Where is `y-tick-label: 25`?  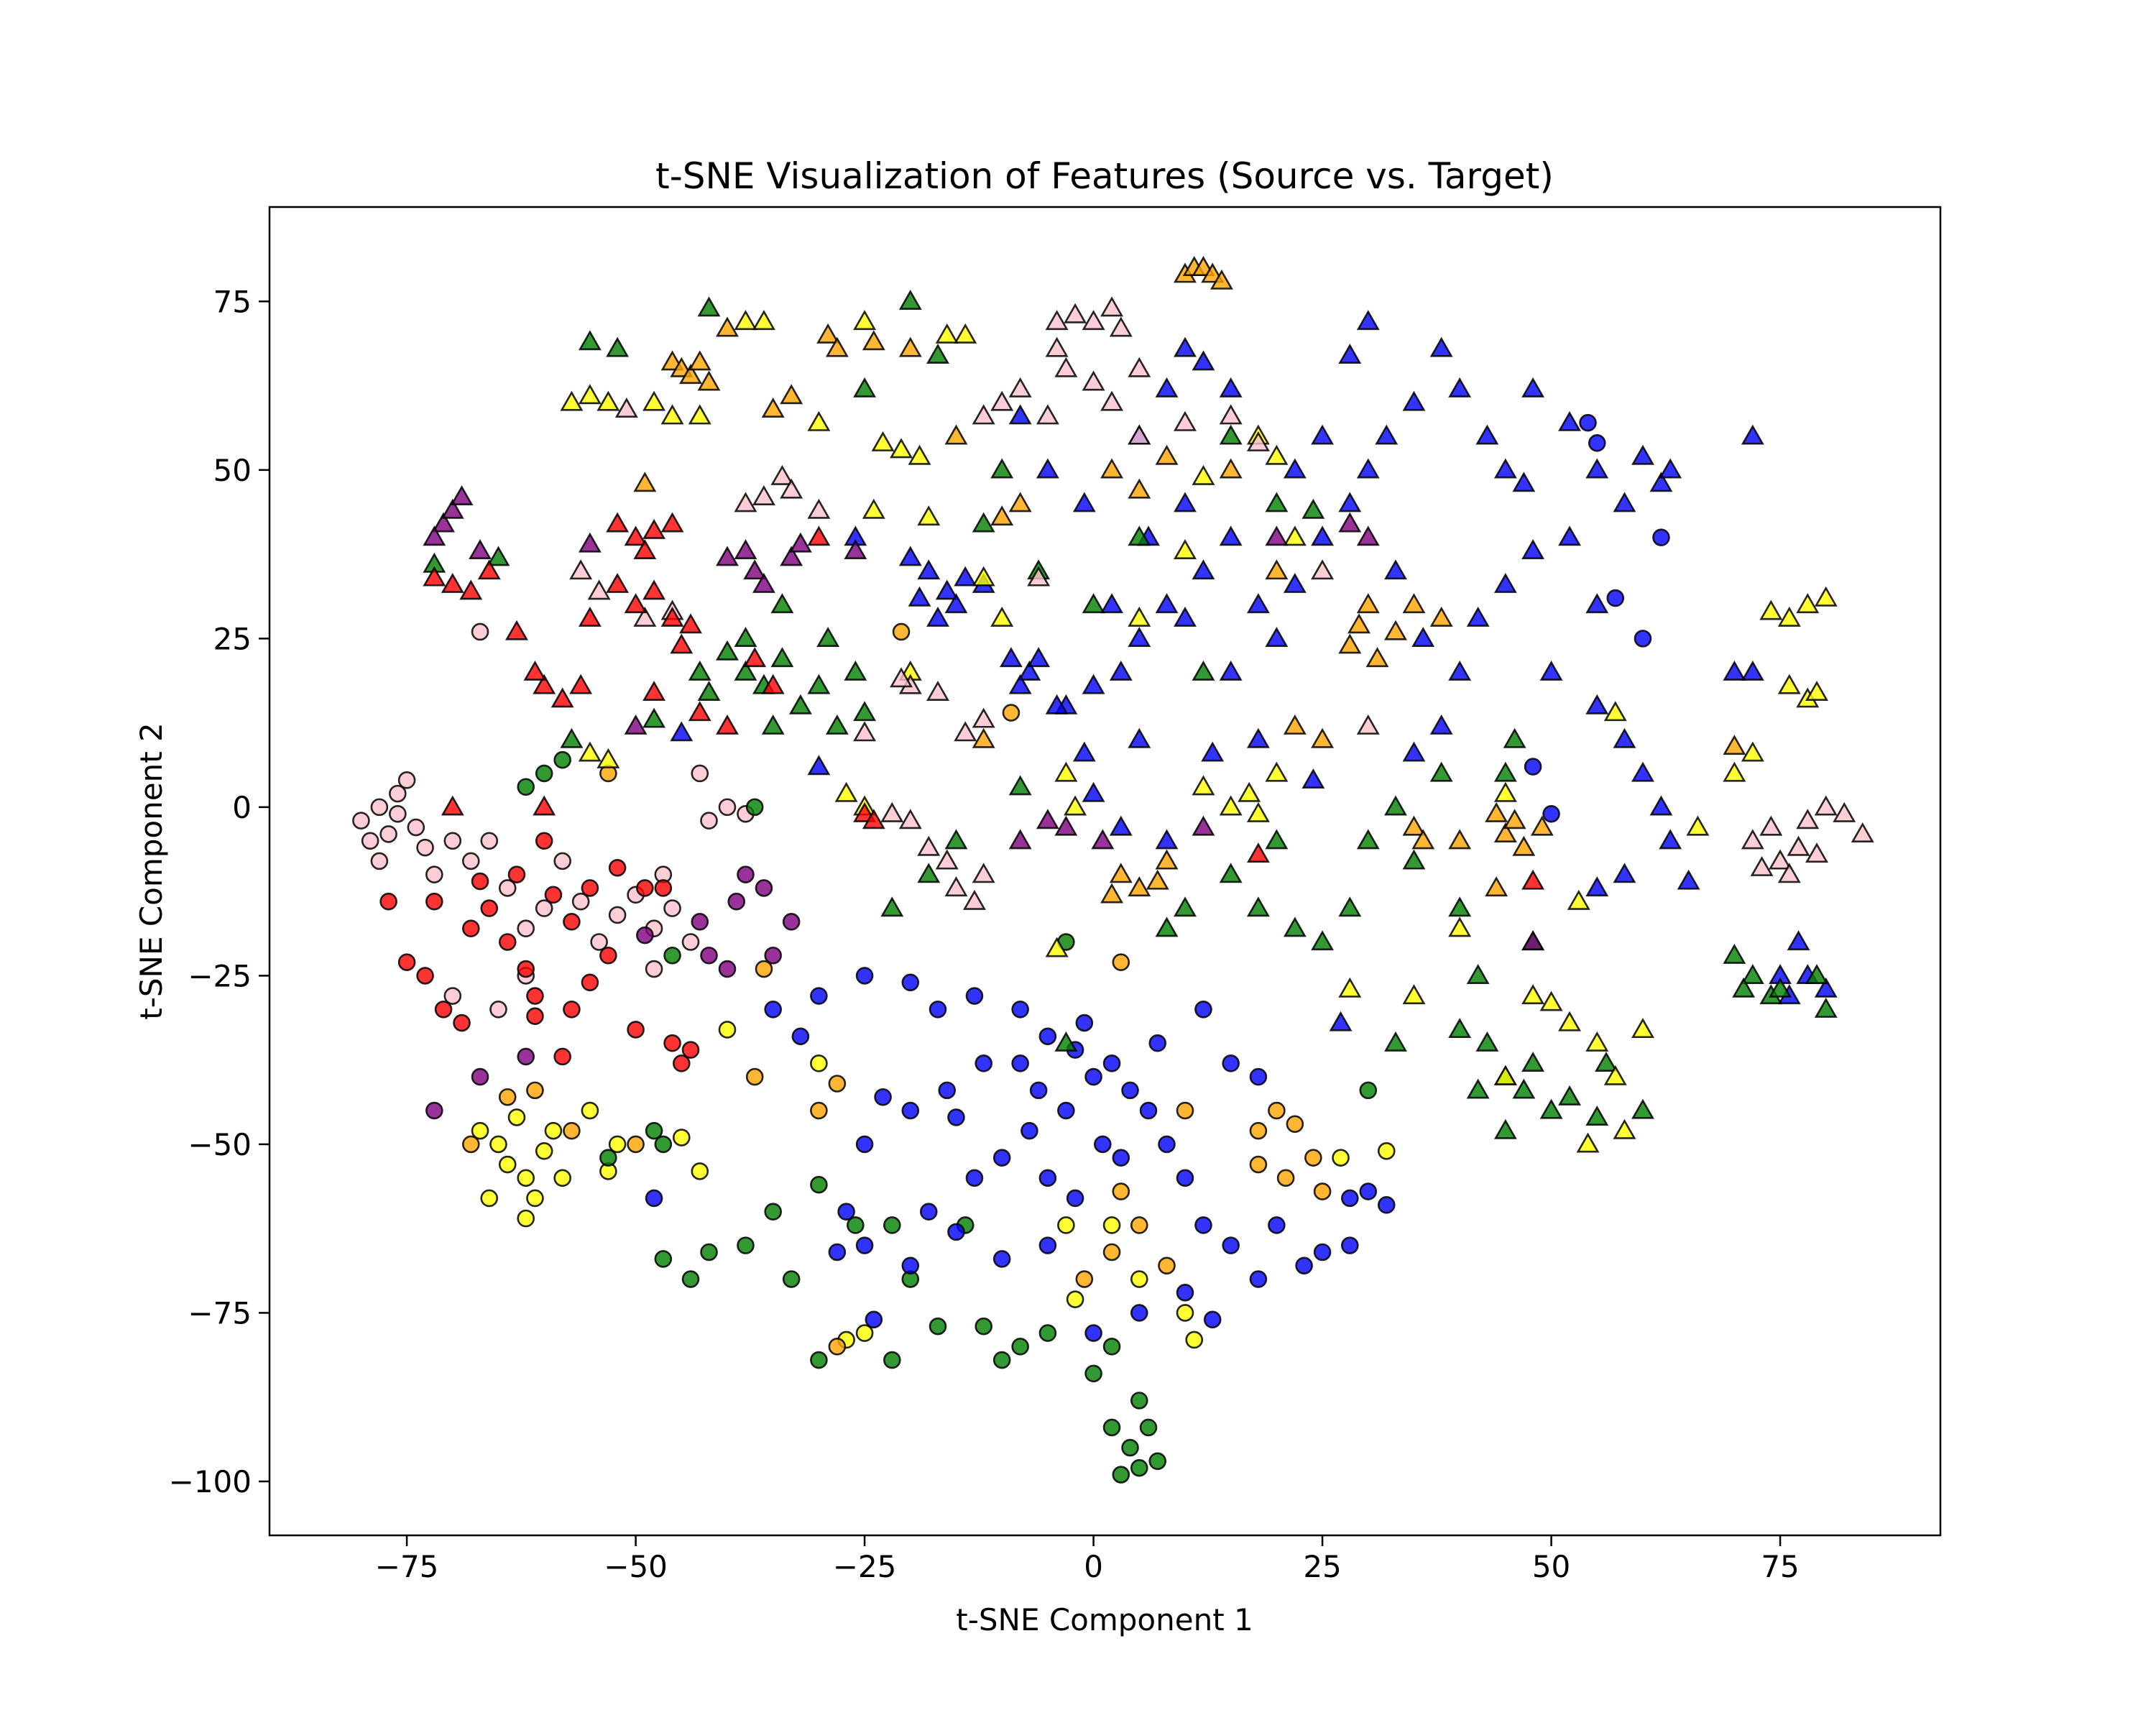 y-tick-label: 25 is located at coordinates (233, 638).